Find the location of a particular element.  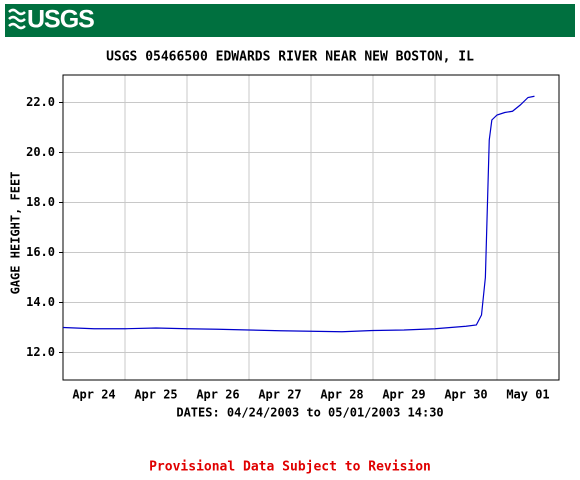

x-tick-label: May 01 is located at coordinates (527, 395).